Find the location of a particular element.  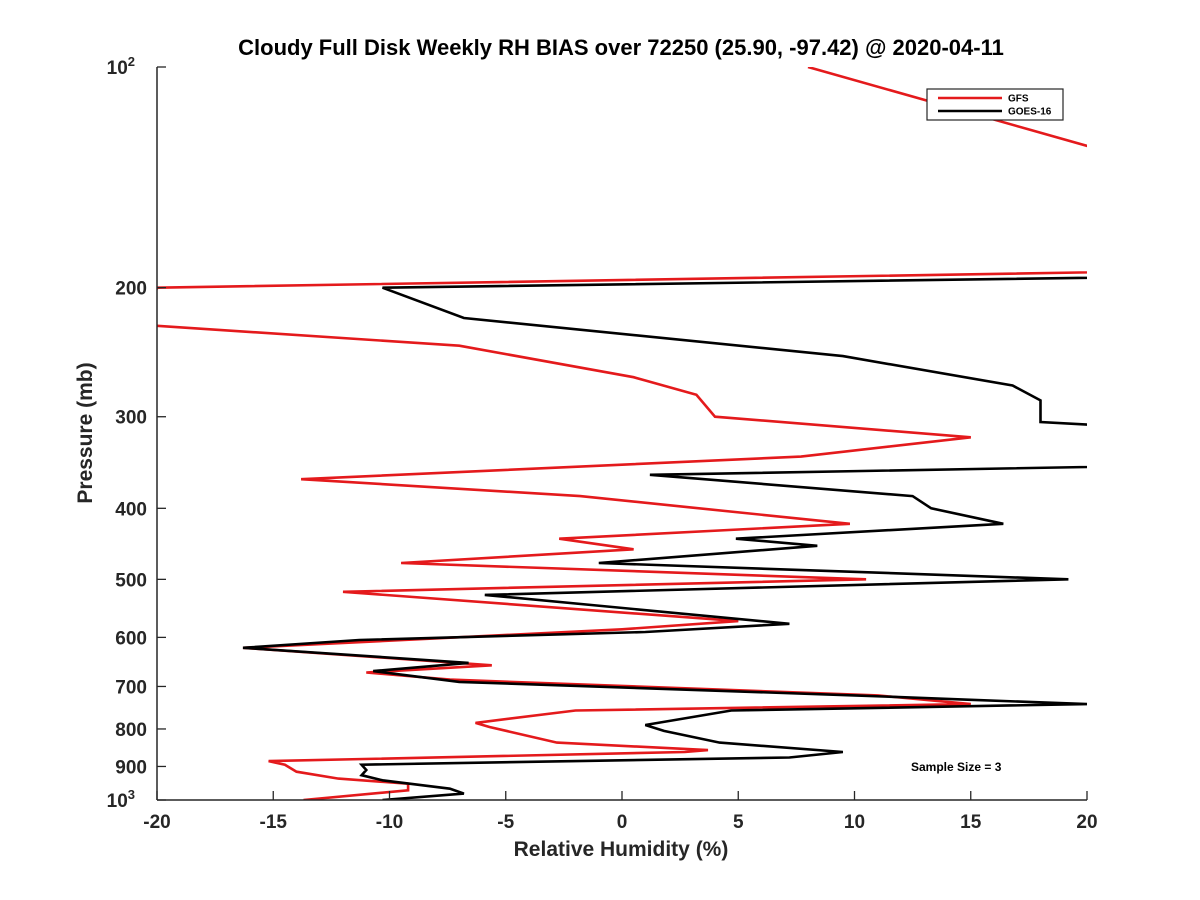

x-tick-label: 0 is located at coordinates (622, 822).